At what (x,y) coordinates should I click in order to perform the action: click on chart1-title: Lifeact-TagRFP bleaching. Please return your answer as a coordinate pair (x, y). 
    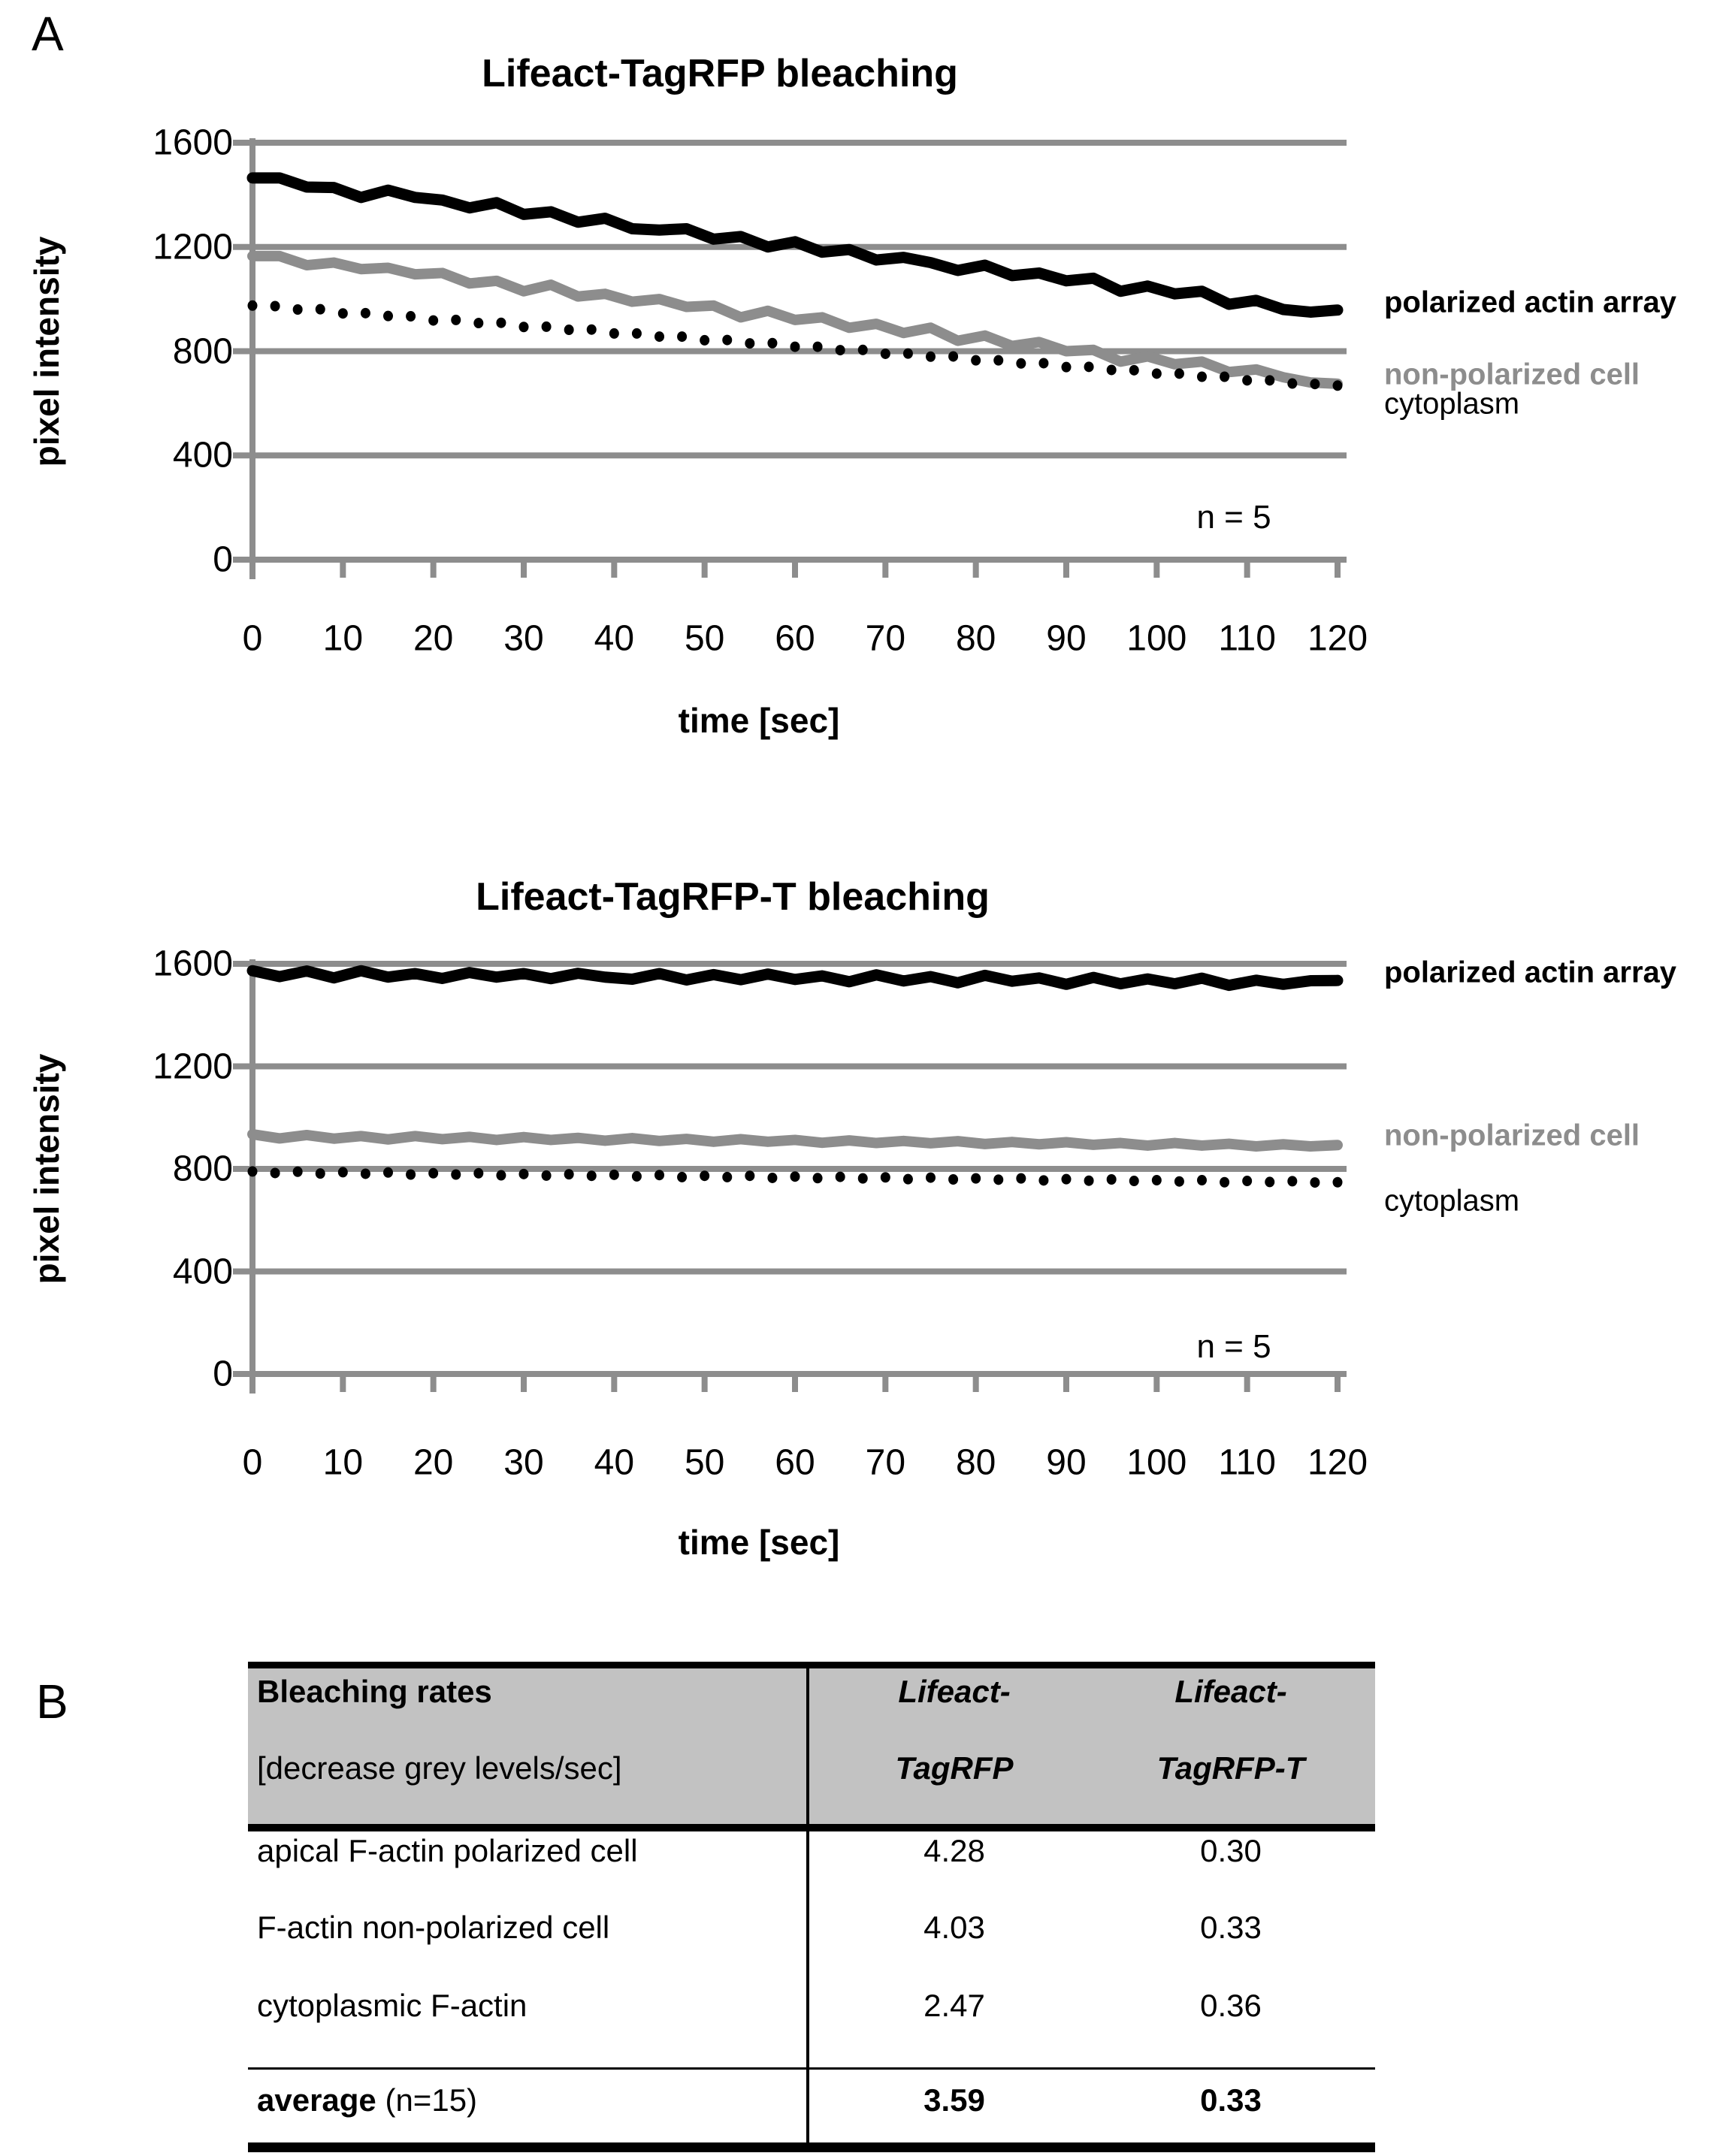
    Looking at the image, I should click on (720, 73).